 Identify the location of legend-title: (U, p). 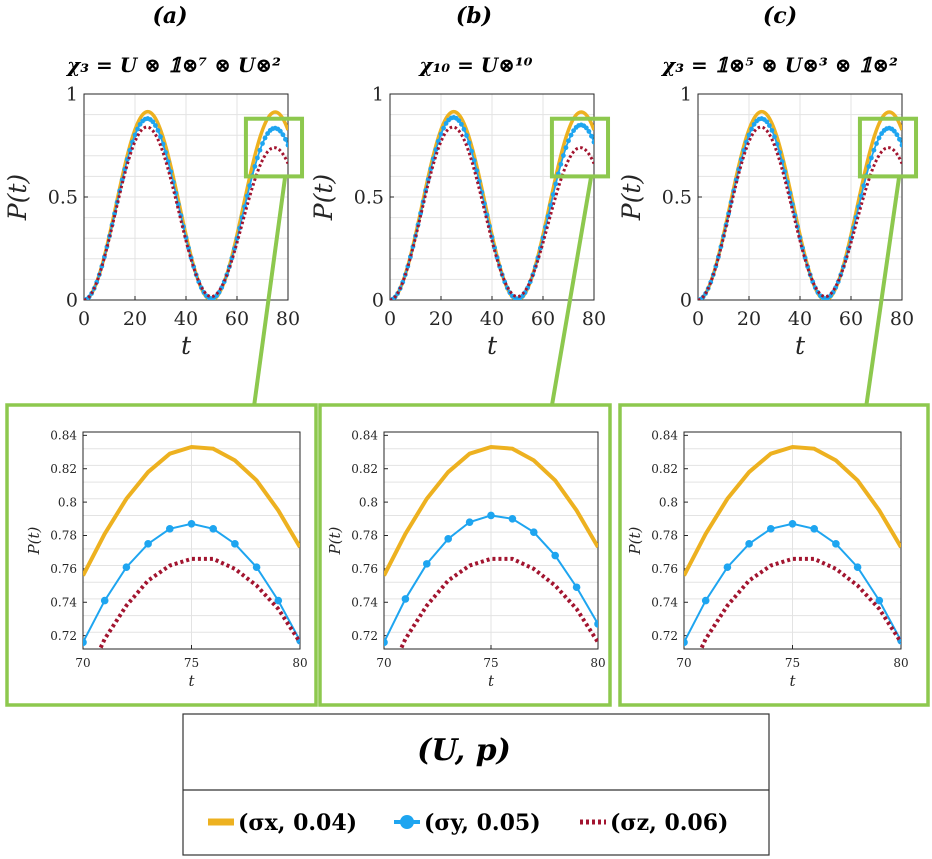
(464, 750).